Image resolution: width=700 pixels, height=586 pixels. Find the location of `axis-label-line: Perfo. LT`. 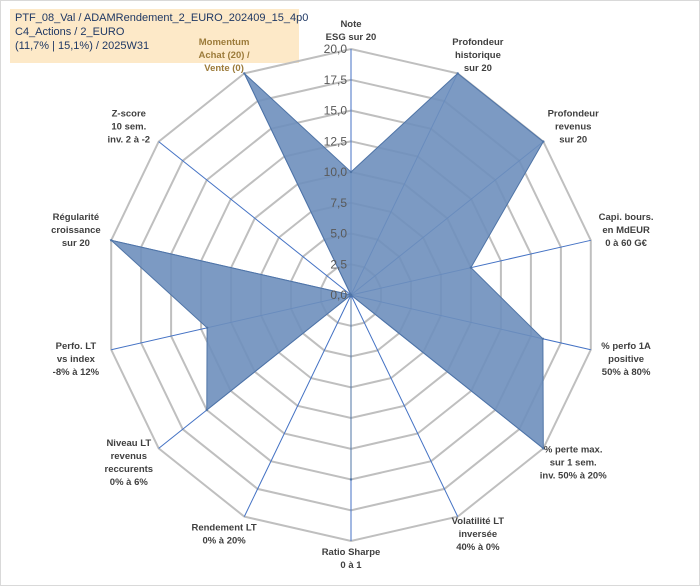

axis-label-line: Perfo. LT is located at coordinates (76, 346).